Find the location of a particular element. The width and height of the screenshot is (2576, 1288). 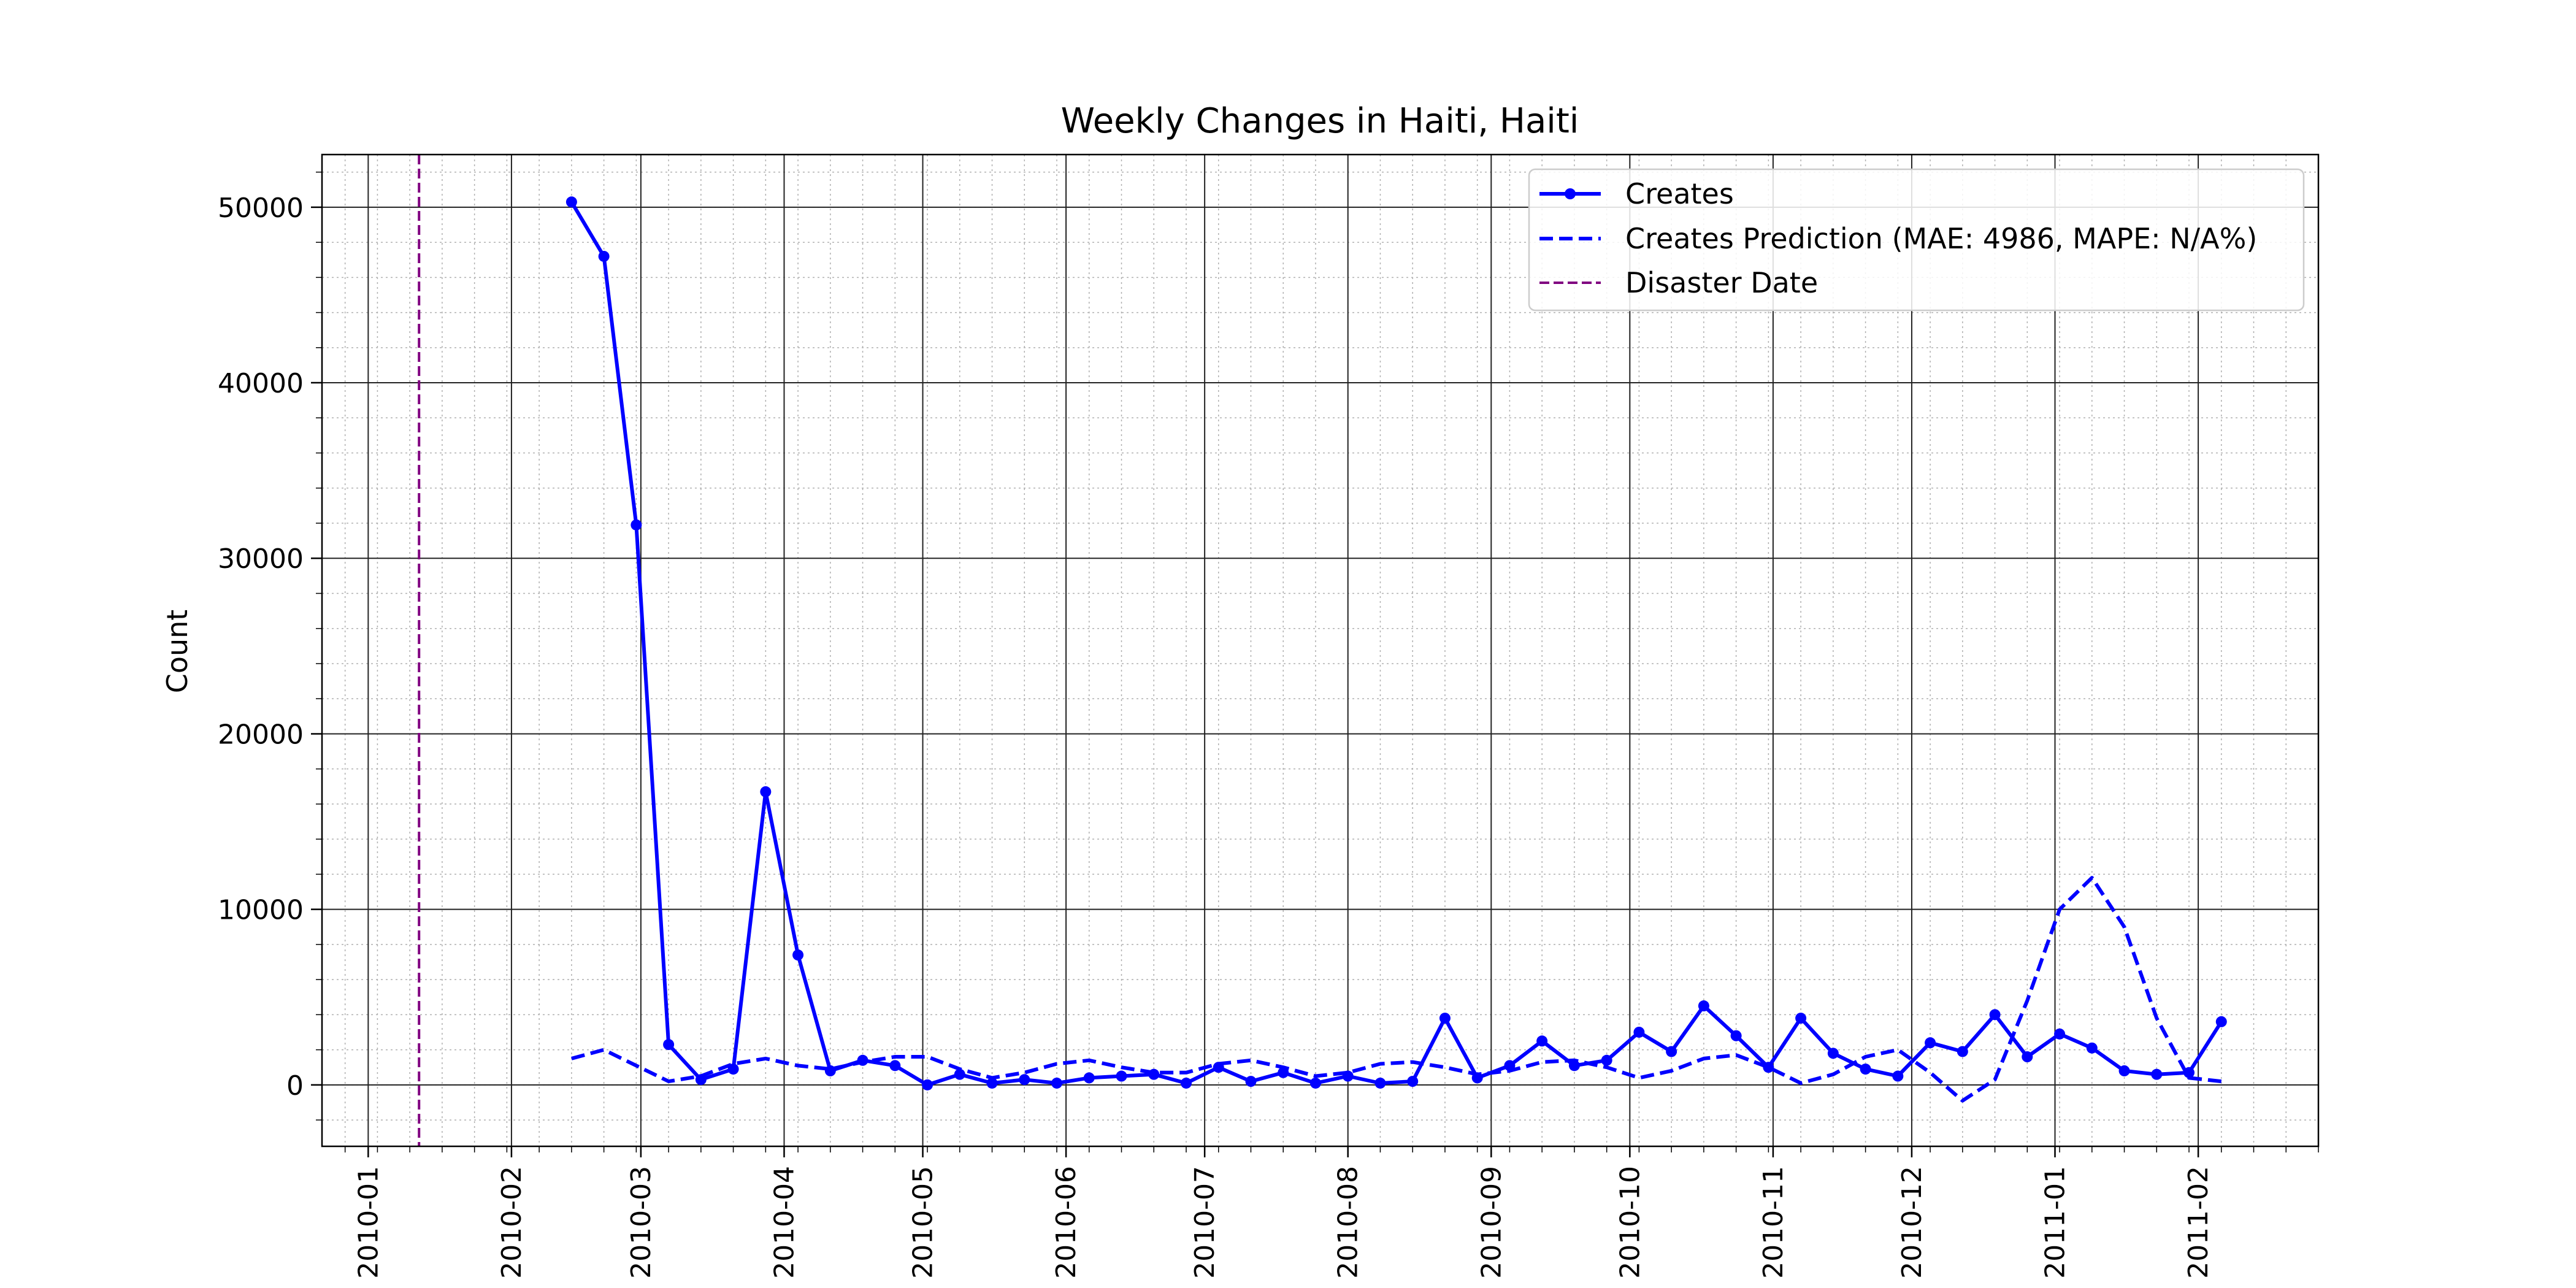

y-tick-label: 40000 is located at coordinates (261, 383).